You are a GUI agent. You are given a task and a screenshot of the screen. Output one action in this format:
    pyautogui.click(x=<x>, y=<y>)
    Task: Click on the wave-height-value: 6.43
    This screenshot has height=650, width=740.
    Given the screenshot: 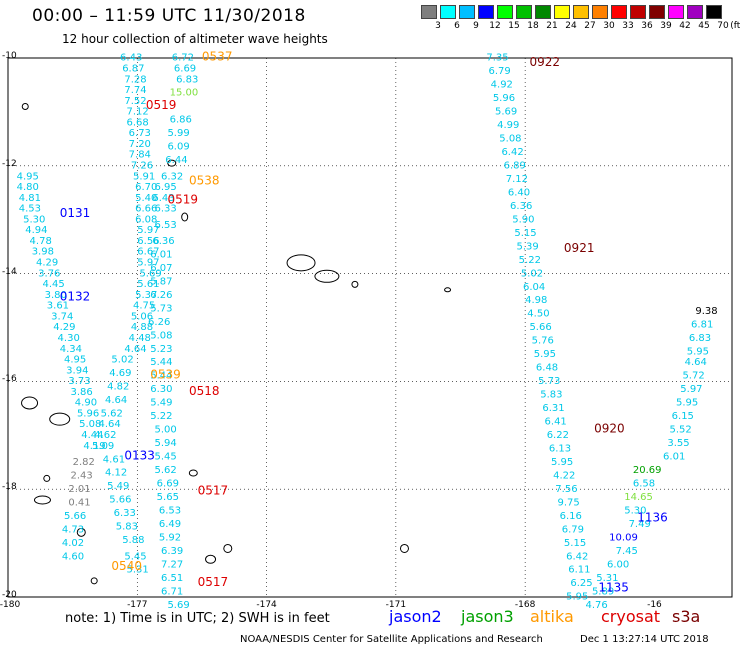 What is the action you would take?
    pyautogui.click(x=163, y=198)
    